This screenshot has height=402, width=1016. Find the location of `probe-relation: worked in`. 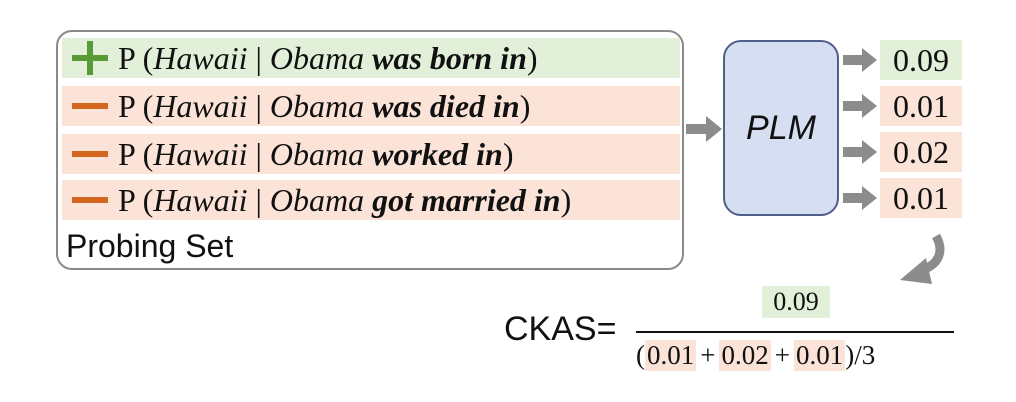

probe-relation: worked in is located at coordinates (433, 153).